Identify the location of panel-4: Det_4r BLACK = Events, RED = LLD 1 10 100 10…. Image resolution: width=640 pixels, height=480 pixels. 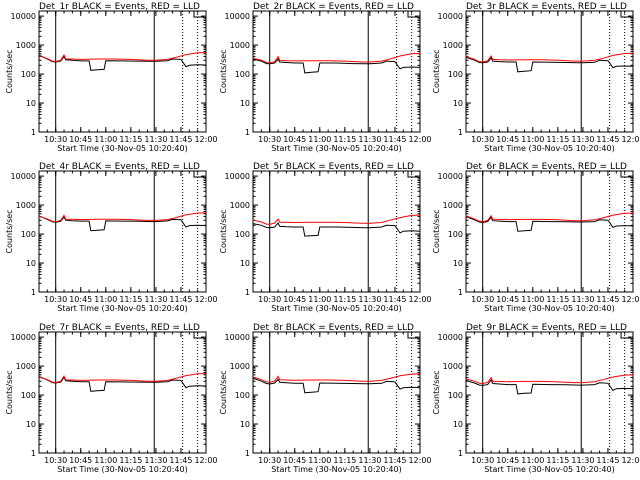
(111, 237).